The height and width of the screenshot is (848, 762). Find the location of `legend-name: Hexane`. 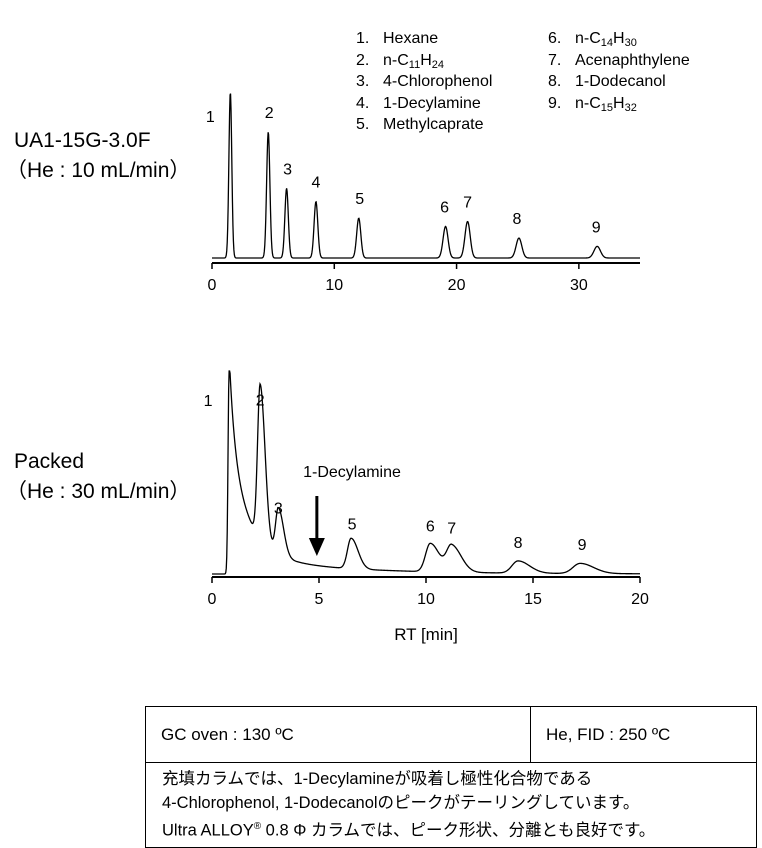

legend-name: Hexane is located at coordinates (411, 38).